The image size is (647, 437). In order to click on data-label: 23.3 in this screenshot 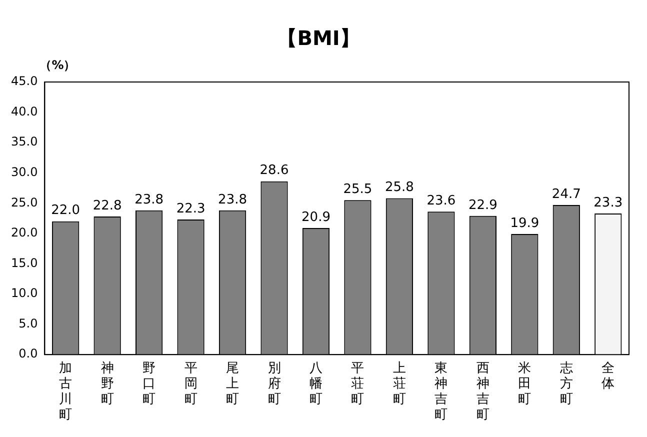, I will do `click(608, 202)`.